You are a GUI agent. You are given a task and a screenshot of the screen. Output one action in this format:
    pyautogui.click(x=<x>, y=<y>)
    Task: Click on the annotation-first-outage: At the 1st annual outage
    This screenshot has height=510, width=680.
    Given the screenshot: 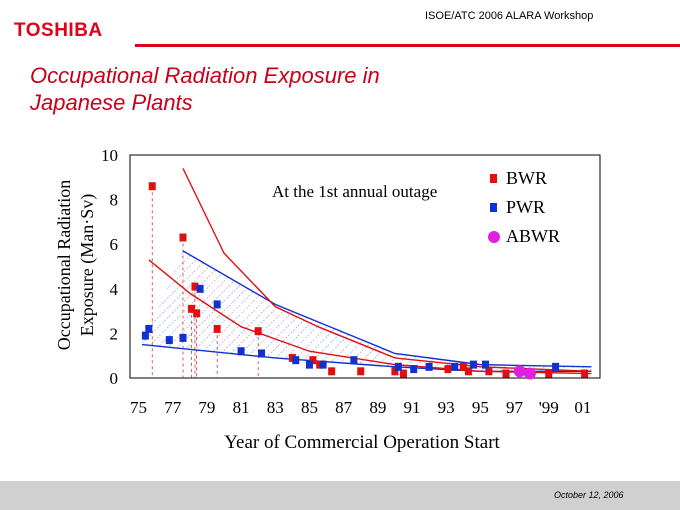 What is the action you would take?
    pyautogui.click(x=354, y=191)
    